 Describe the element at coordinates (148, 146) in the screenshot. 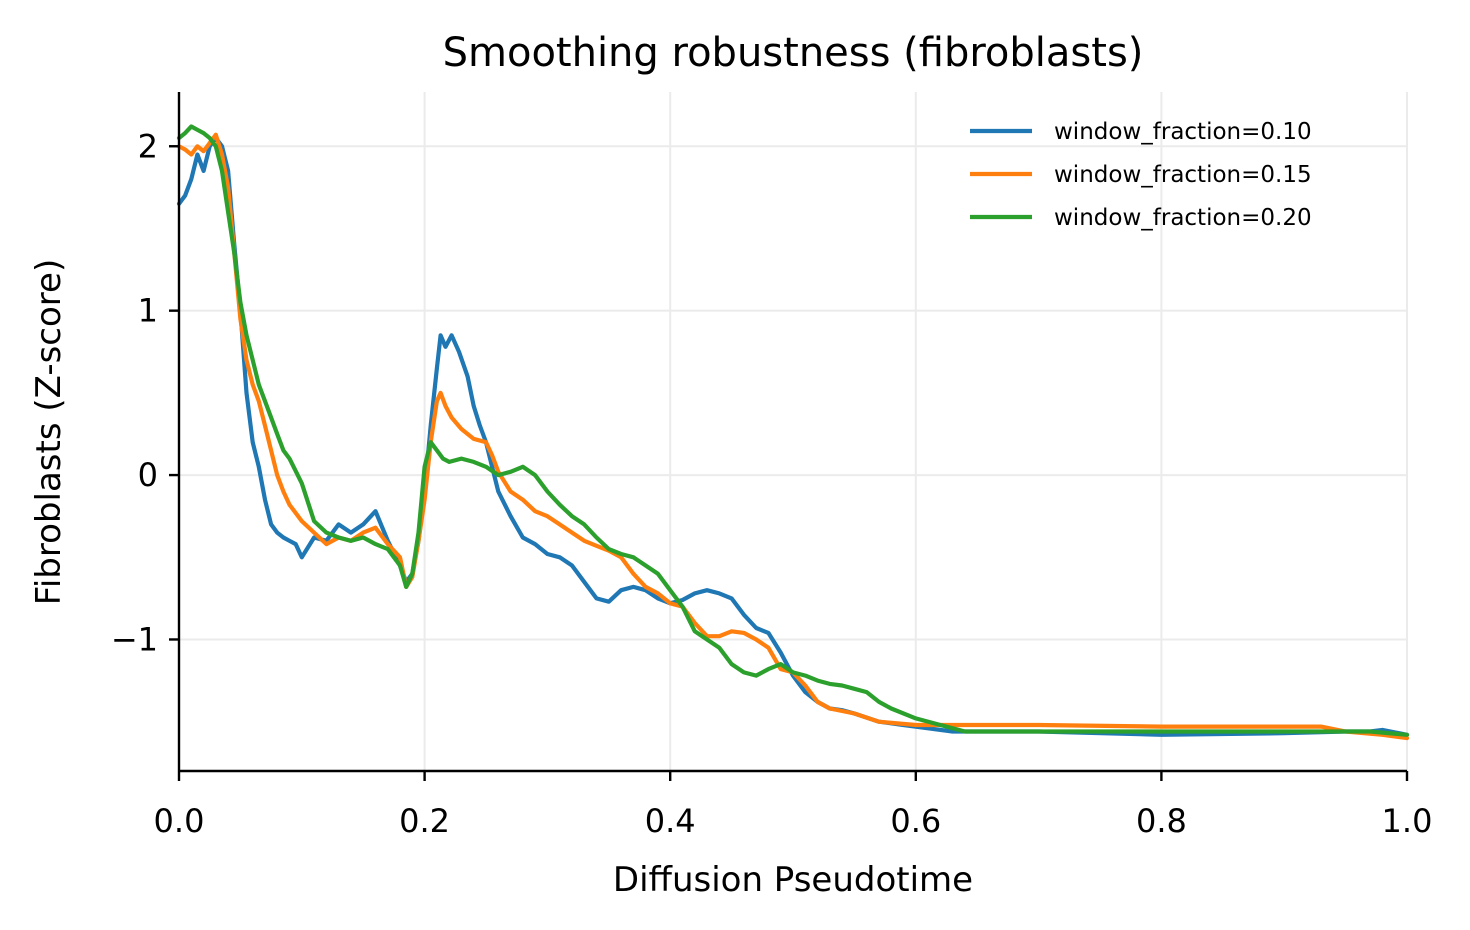

I see `y-tick-label: 2` at that location.